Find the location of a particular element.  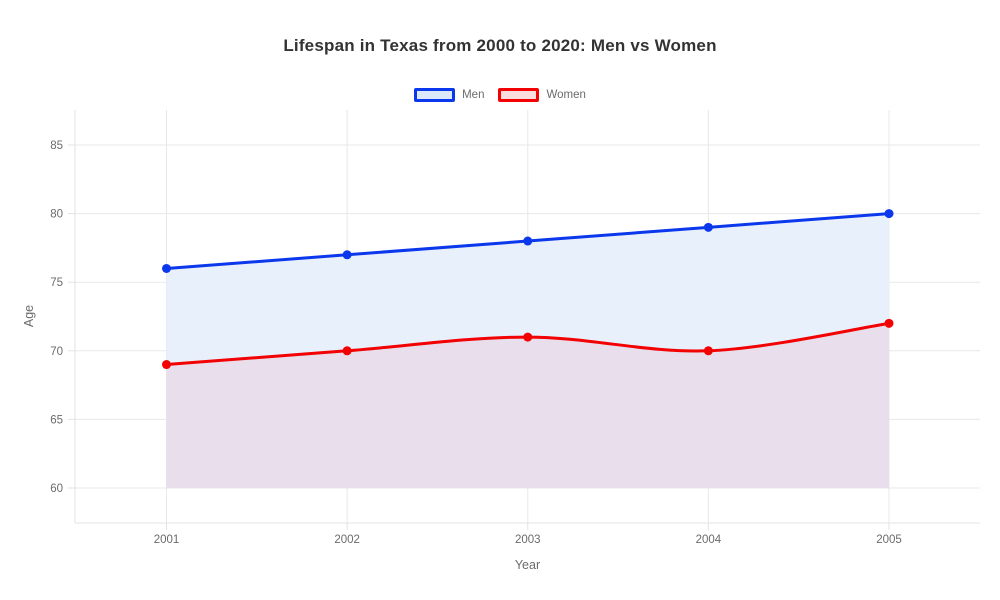

legend-item-men: Men is located at coordinates (449, 95).